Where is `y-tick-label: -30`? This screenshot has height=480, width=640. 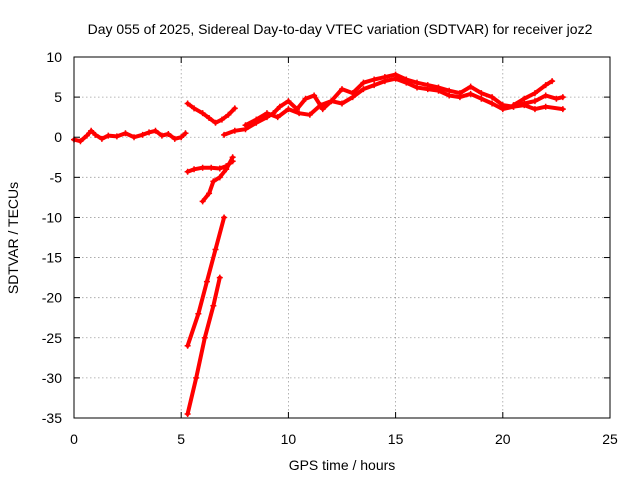 y-tick-label: -30 is located at coordinates (52, 378).